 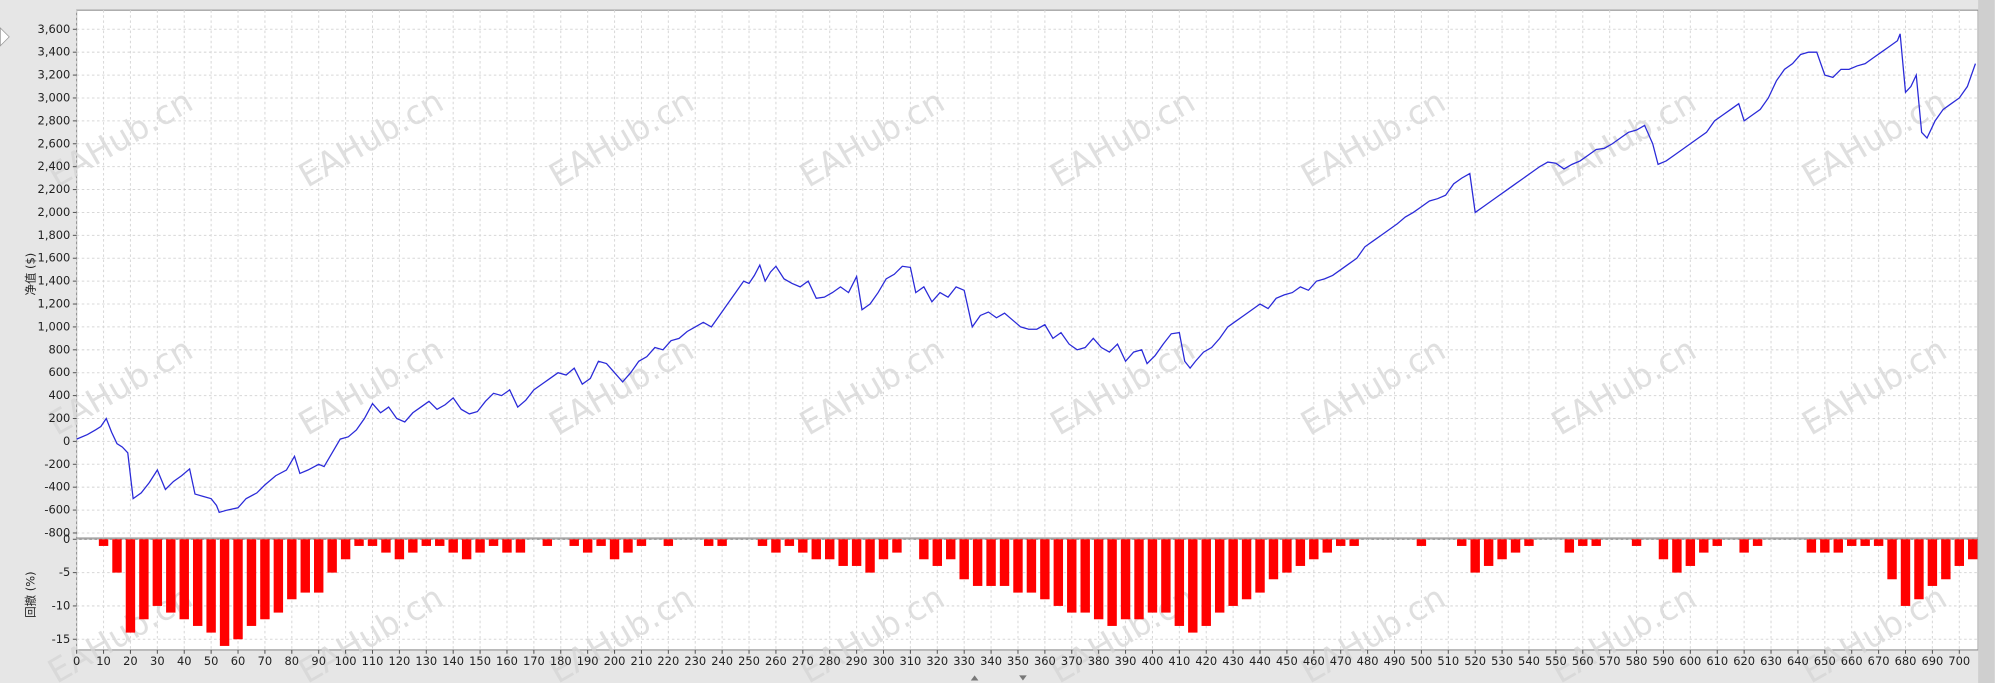 I want to click on x-tick-label: 210, so click(x=642, y=661).